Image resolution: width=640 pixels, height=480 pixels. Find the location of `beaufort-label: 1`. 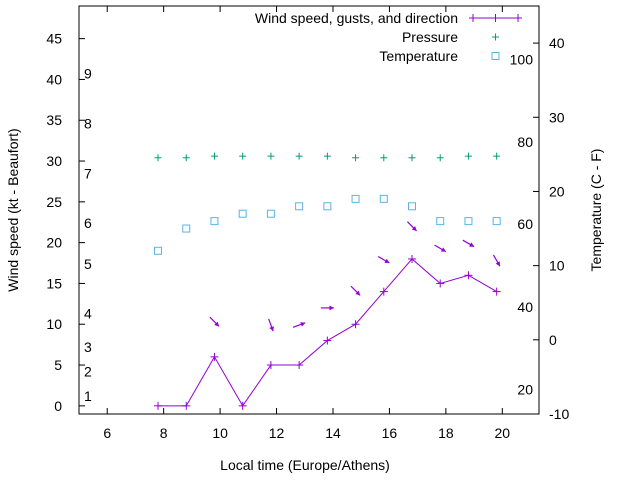

beaufort-label: 1 is located at coordinates (88, 396).